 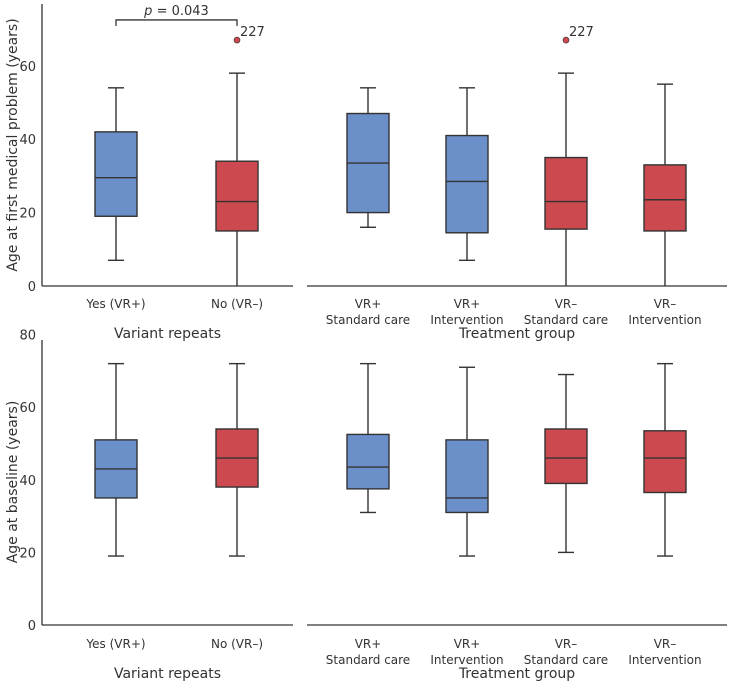 I want to click on y-axis-title: Age at first medical problem (years), so click(x=13, y=144).